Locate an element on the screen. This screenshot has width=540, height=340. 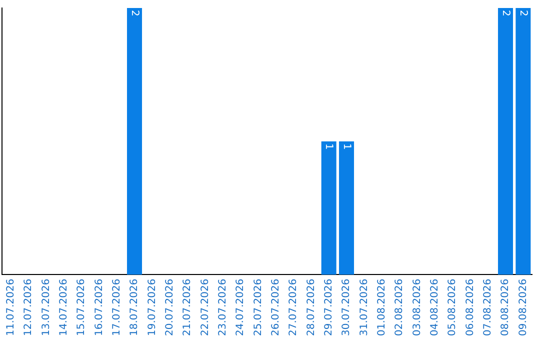
x-tick-label: 03.08.2026 is located at coordinates (417, 307).